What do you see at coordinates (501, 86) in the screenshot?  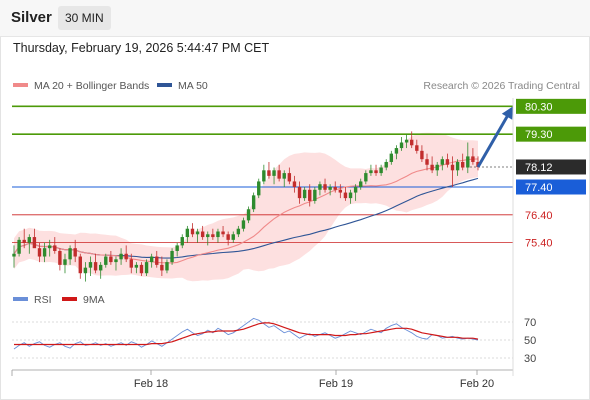 I see `credit-label: Research © 2026 Trading Central` at bounding box center [501, 86].